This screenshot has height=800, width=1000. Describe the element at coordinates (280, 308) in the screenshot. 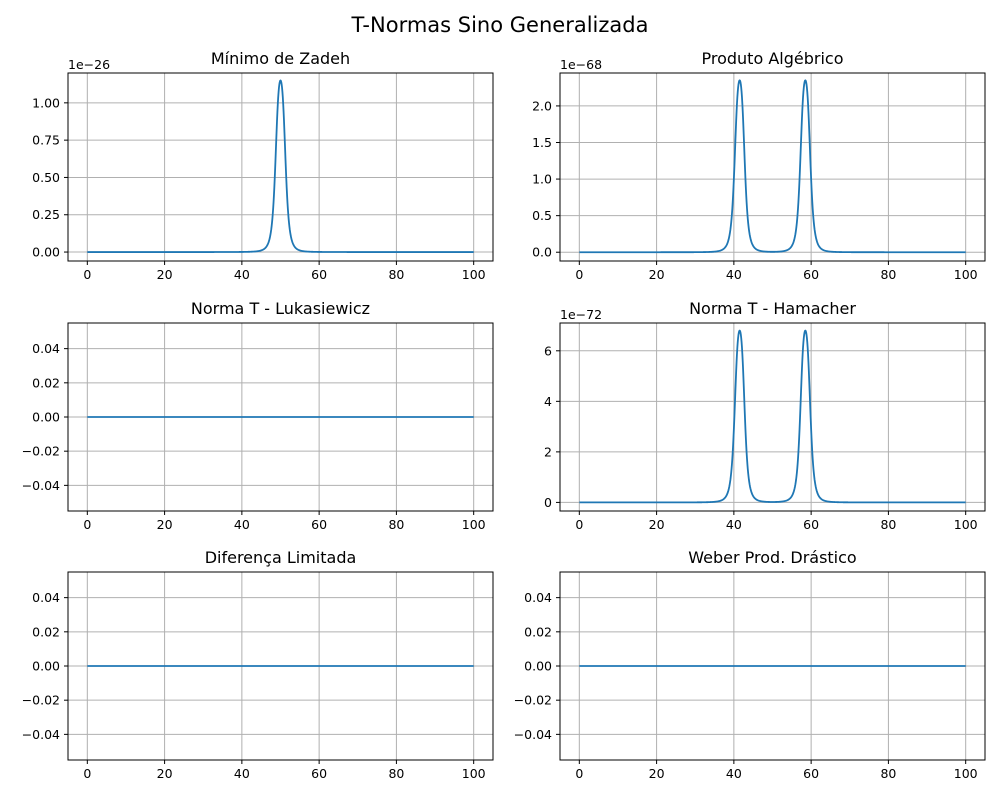

I see `subplot-title: Norma T - Lukasiewicz` at that location.